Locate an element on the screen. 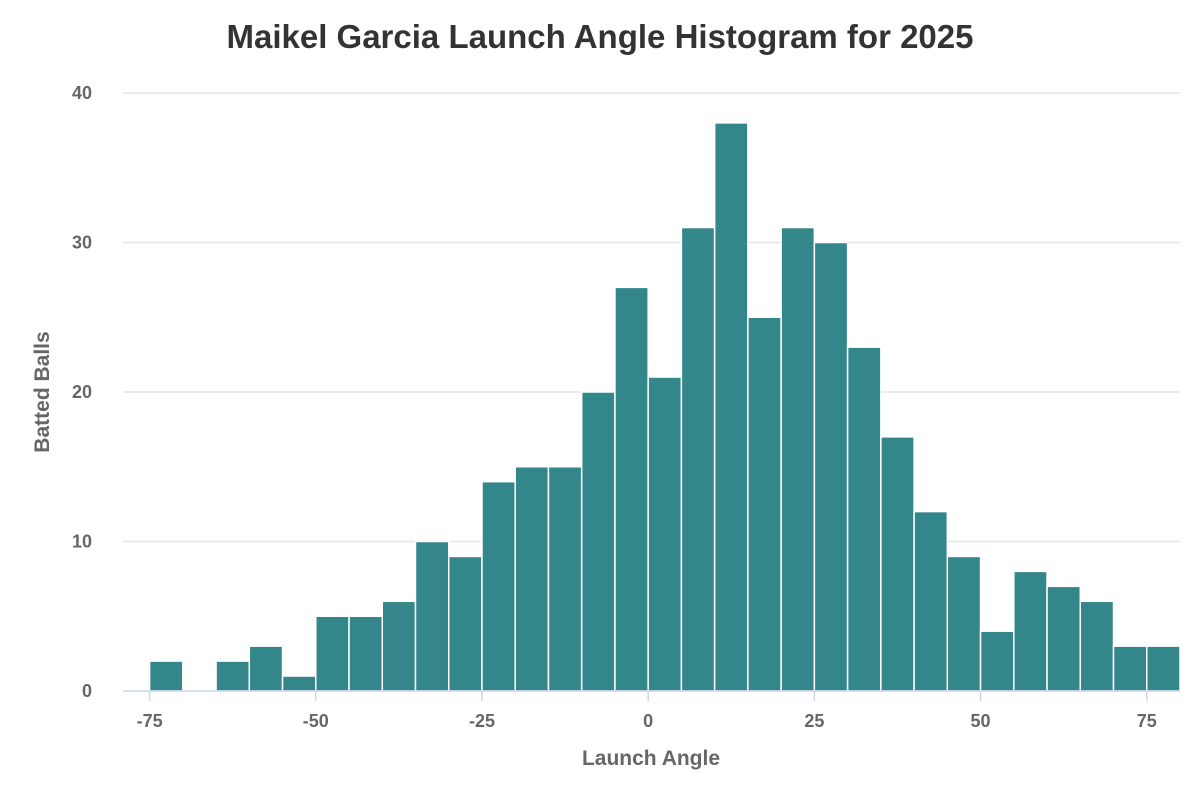 The width and height of the screenshot is (1200, 800). x-tick-label: 50 is located at coordinates (981, 721).